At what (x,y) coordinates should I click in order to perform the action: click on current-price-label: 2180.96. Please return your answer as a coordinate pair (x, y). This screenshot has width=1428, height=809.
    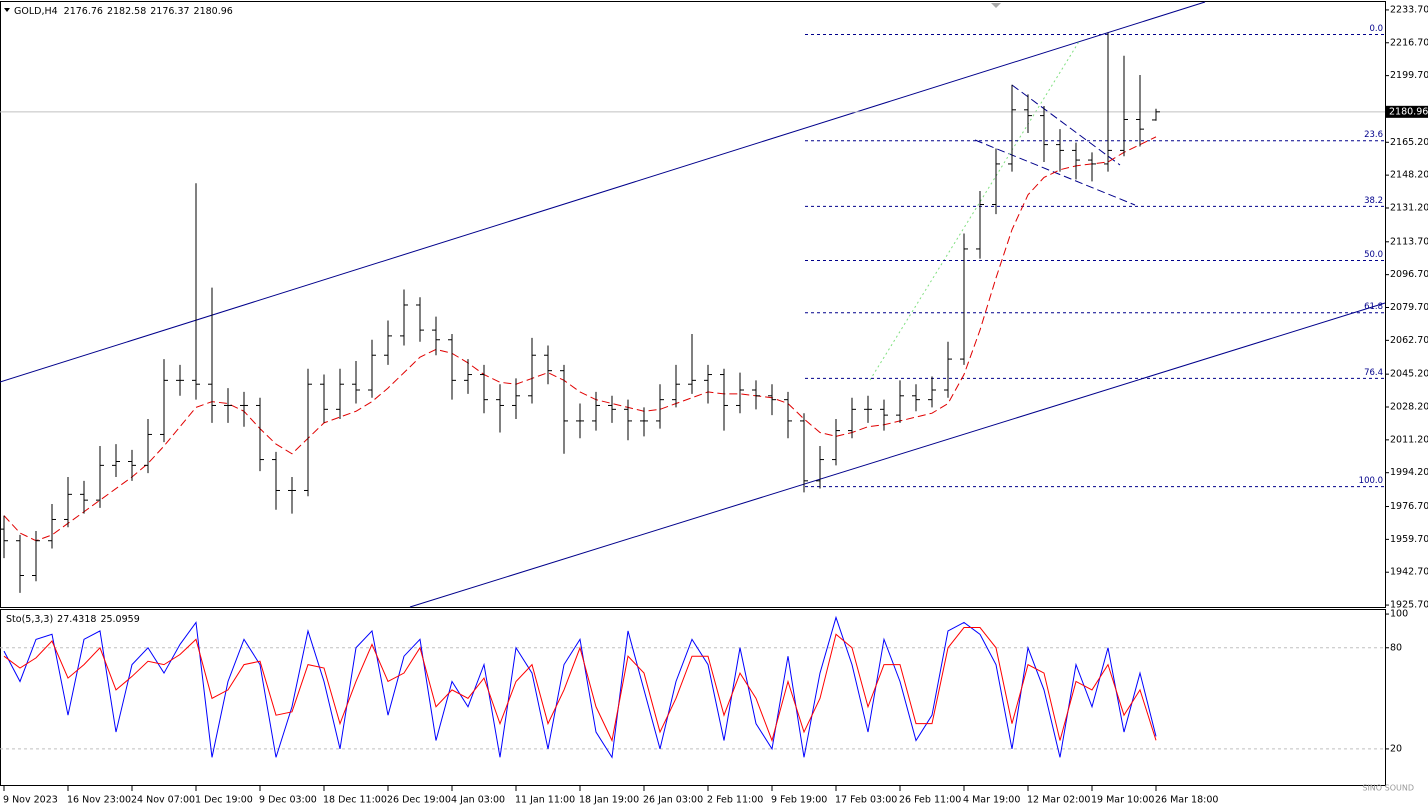
    Looking at the image, I should click on (1408, 111).